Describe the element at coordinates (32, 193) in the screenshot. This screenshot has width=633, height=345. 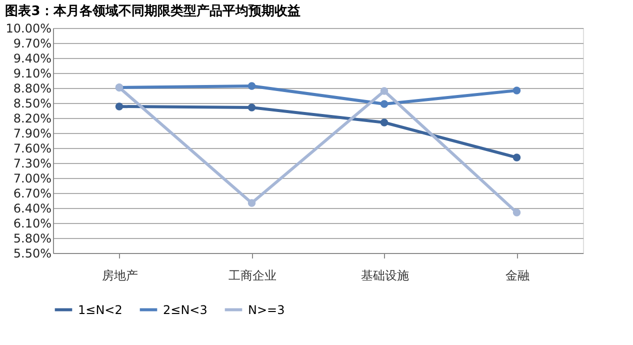
I see `y-tick-label: 6.70%` at that location.